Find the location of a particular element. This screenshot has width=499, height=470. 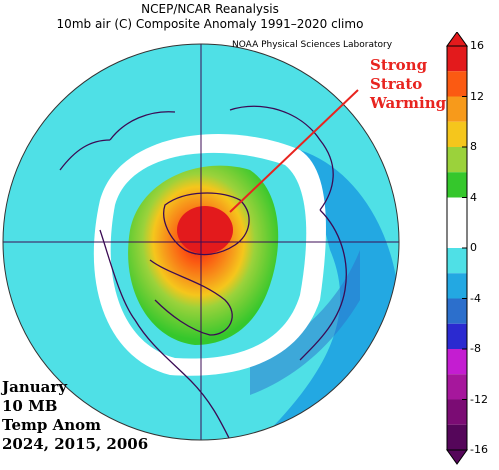

colorbar-tick-label: -4 is located at coordinates (475, 298).